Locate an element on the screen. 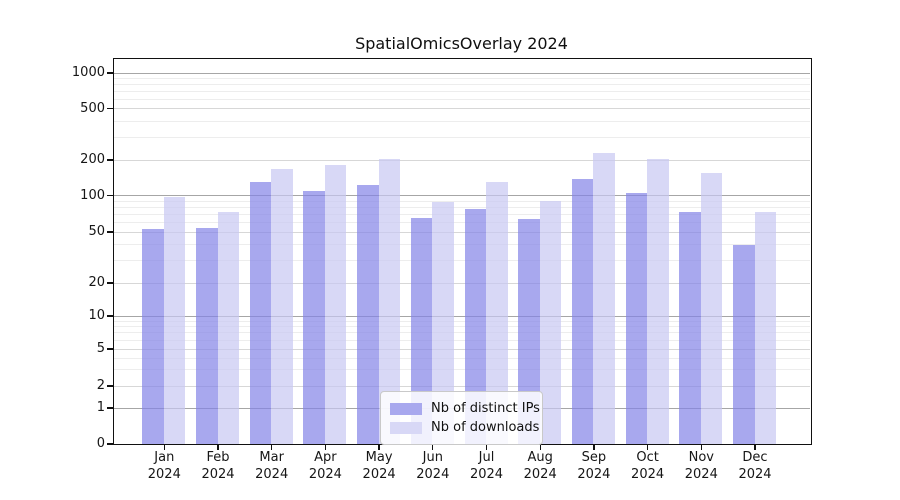 Image resolution: width=900 pixels, height=500 pixels. y-tick-label: 10 is located at coordinates (96, 315).